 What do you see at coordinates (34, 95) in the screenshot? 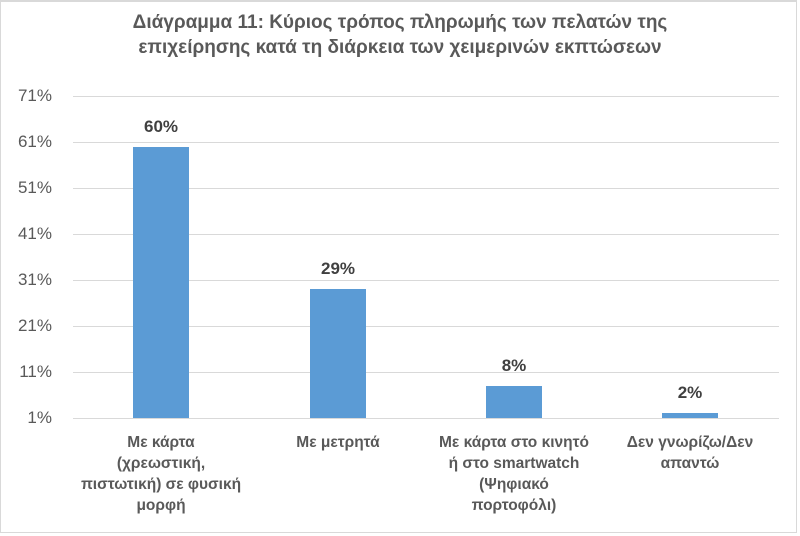
I see `y-tick-label: 71%` at bounding box center [34, 95].